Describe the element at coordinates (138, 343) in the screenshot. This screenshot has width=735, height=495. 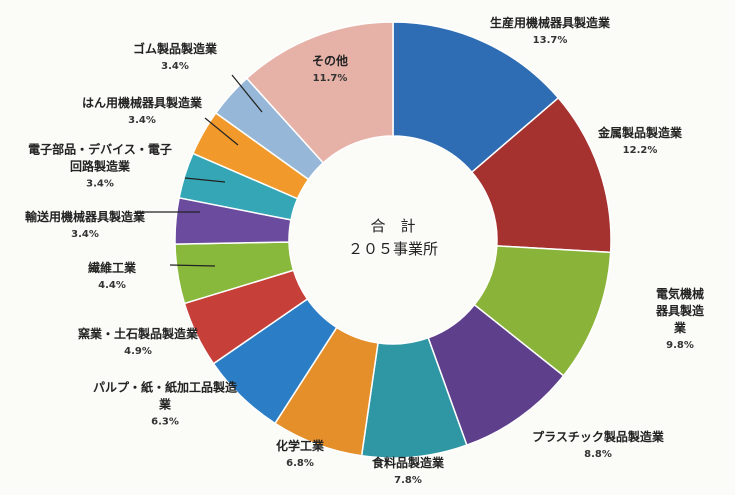
I see `segment-label: 窯業・土石製品製造業 4.9%` at that location.